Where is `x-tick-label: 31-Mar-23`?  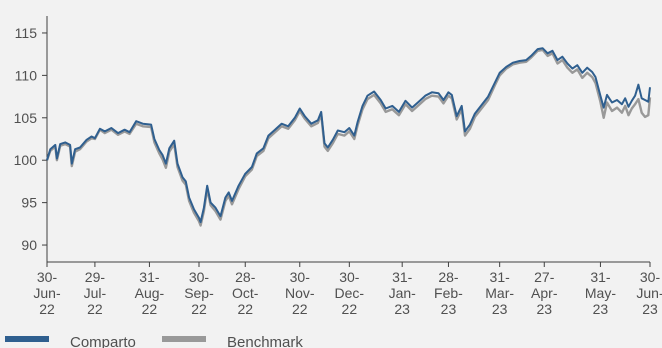 x-tick-label: 31-Mar-23 is located at coordinates (499, 293).